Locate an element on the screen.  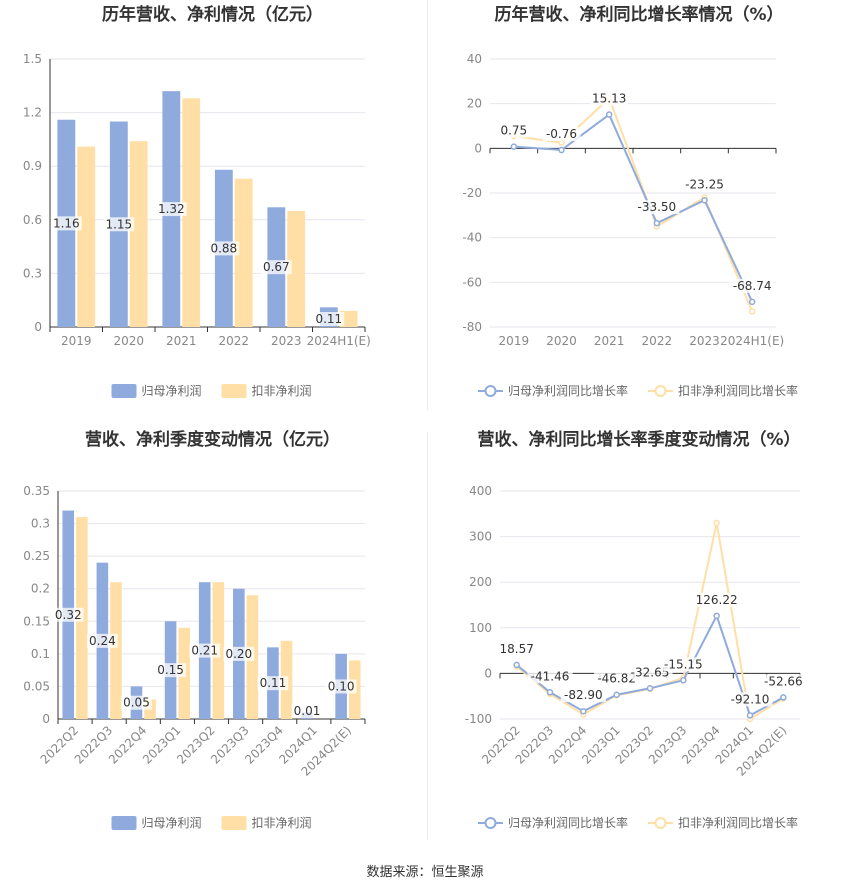
data-label: 126.22 is located at coordinates (717, 600).